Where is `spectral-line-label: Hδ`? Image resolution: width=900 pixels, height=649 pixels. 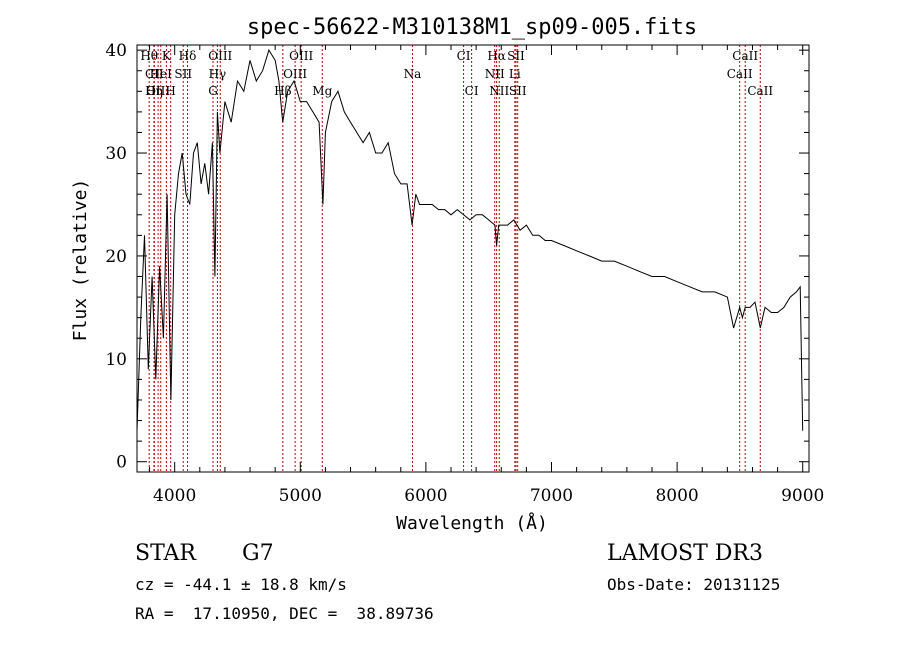
spectral-line-label: Hδ is located at coordinates (188, 56).